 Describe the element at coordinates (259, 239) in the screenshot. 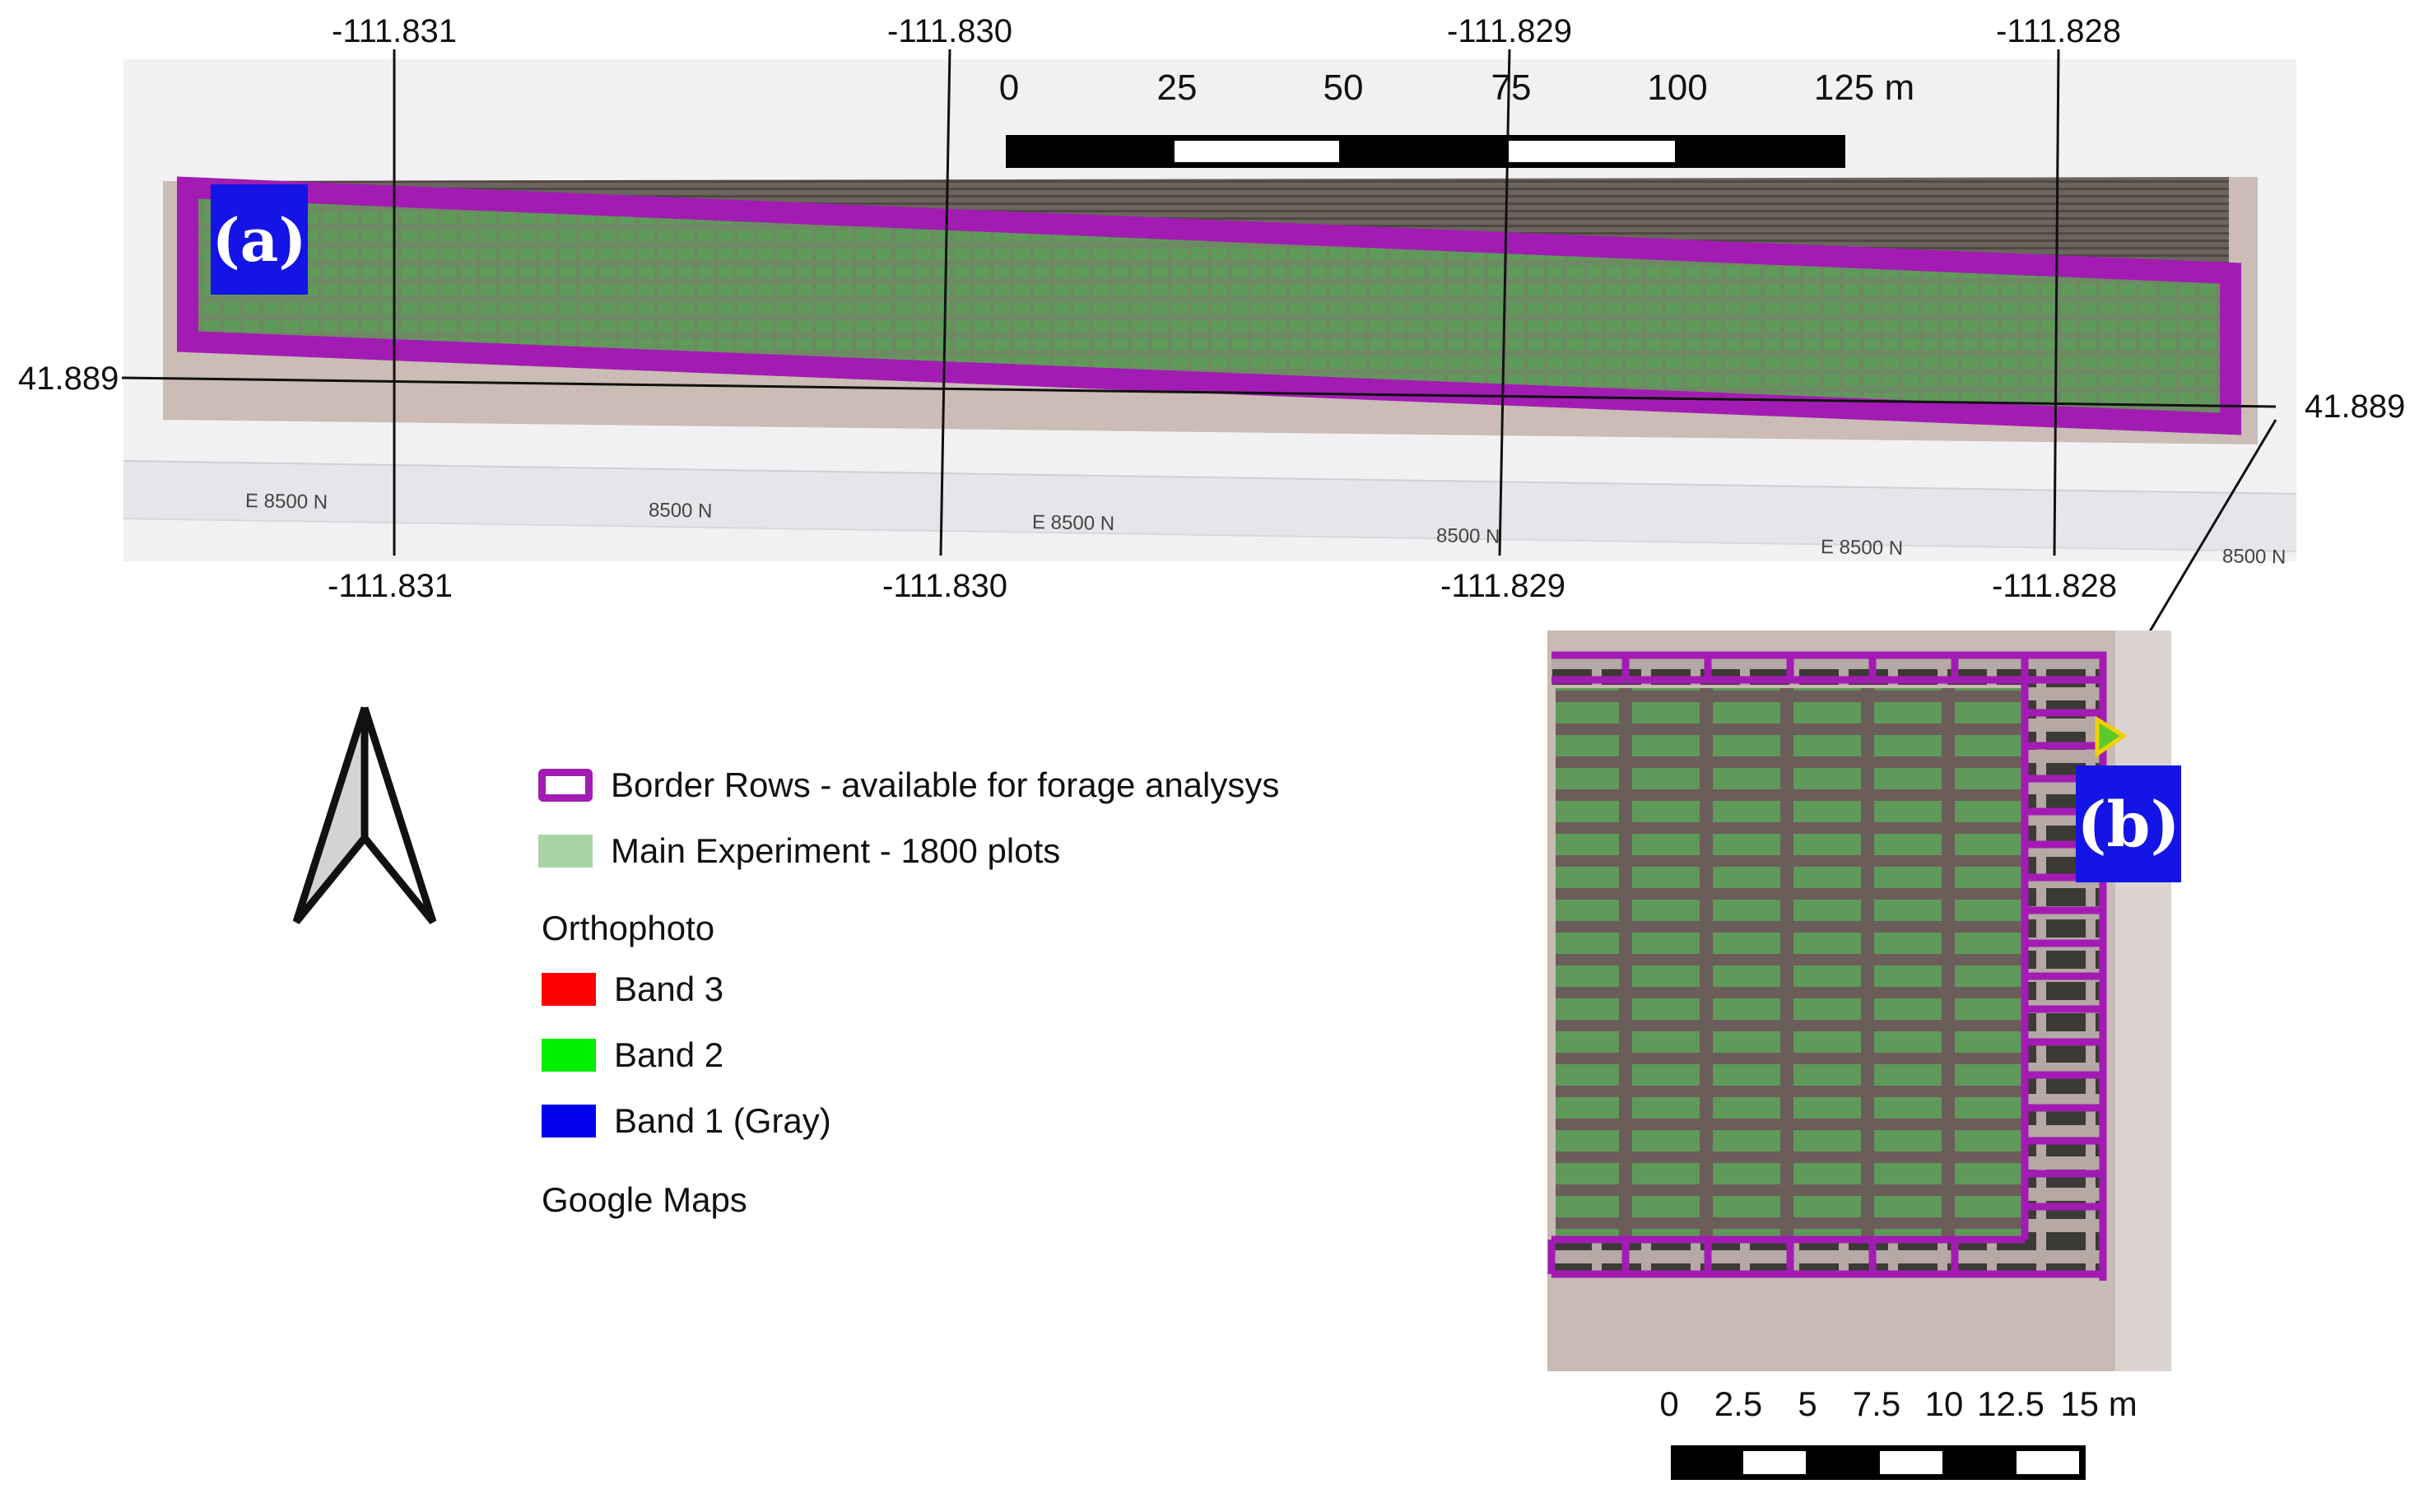

I see `panel-a-label: (a)` at that location.